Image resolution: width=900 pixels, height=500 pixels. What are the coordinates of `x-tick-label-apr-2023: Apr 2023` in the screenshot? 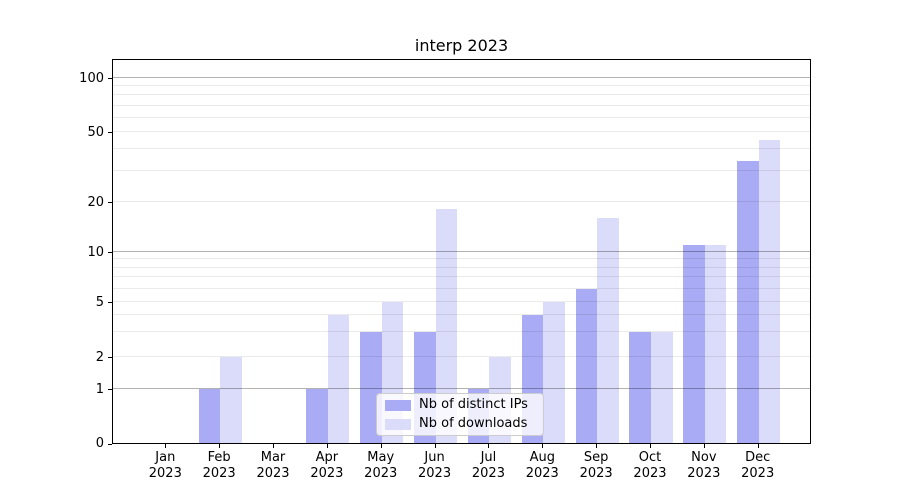 It's located at (327, 466).